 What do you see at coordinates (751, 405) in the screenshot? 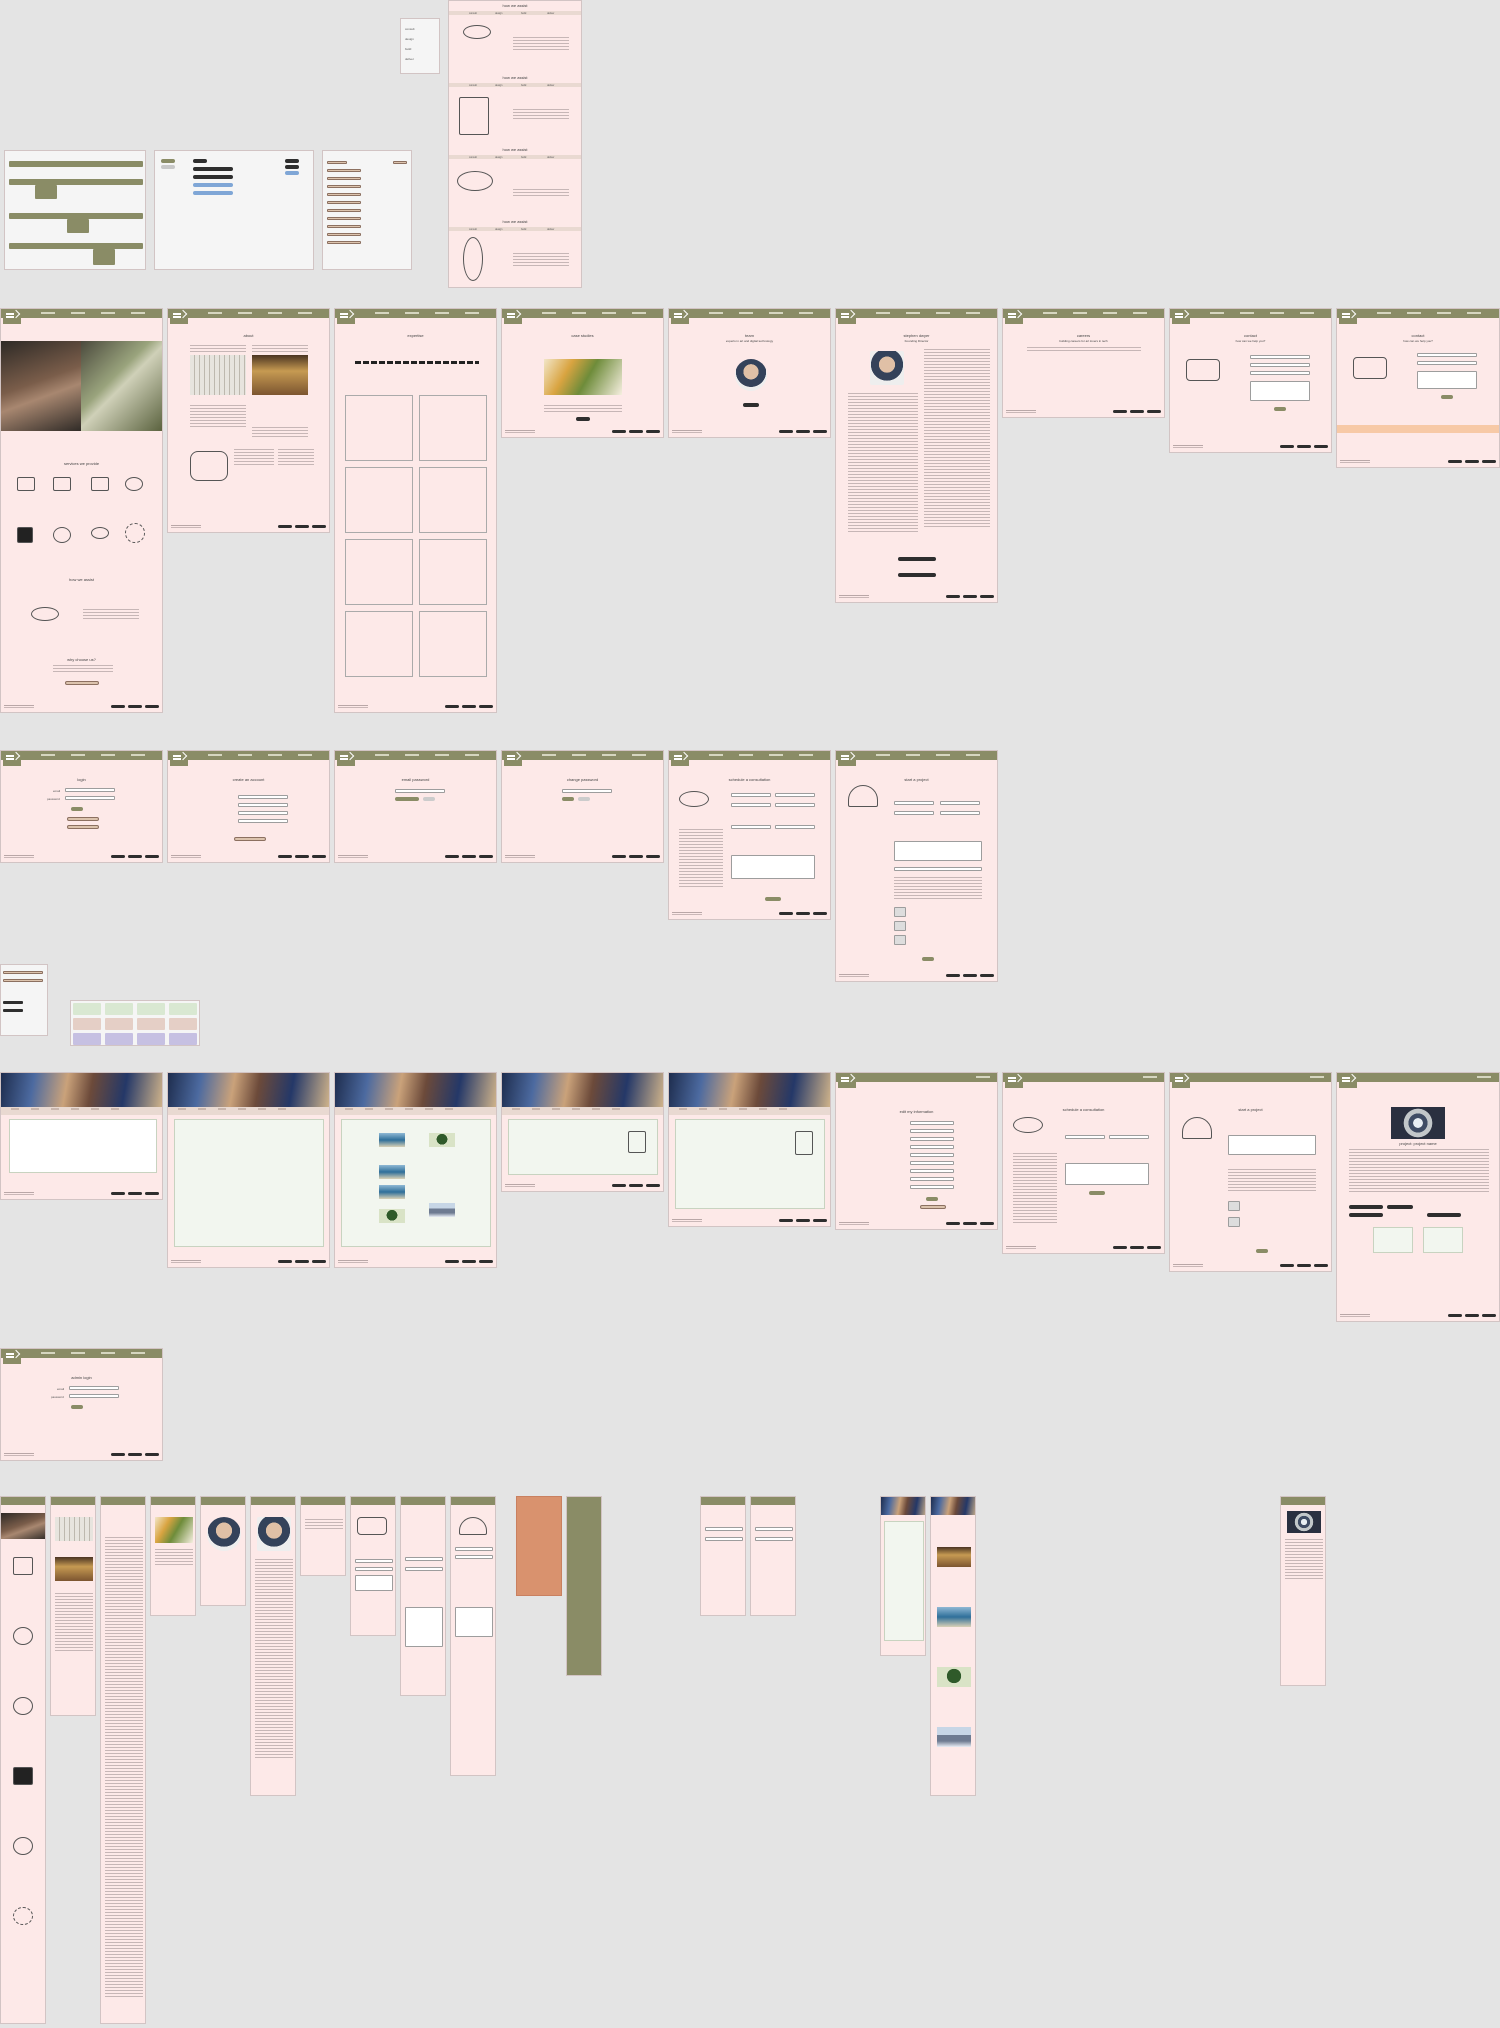
I see `team-member-button` at bounding box center [751, 405].